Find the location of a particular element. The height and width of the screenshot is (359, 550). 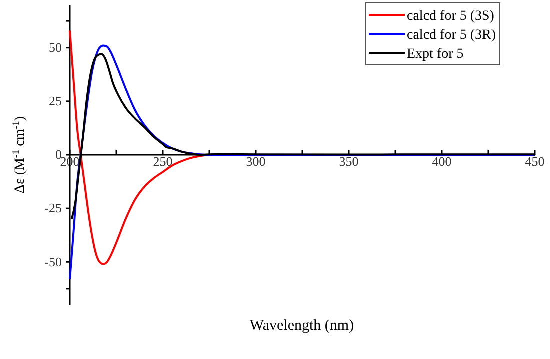

y-tick-label: -25 is located at coordinates (53, 208).